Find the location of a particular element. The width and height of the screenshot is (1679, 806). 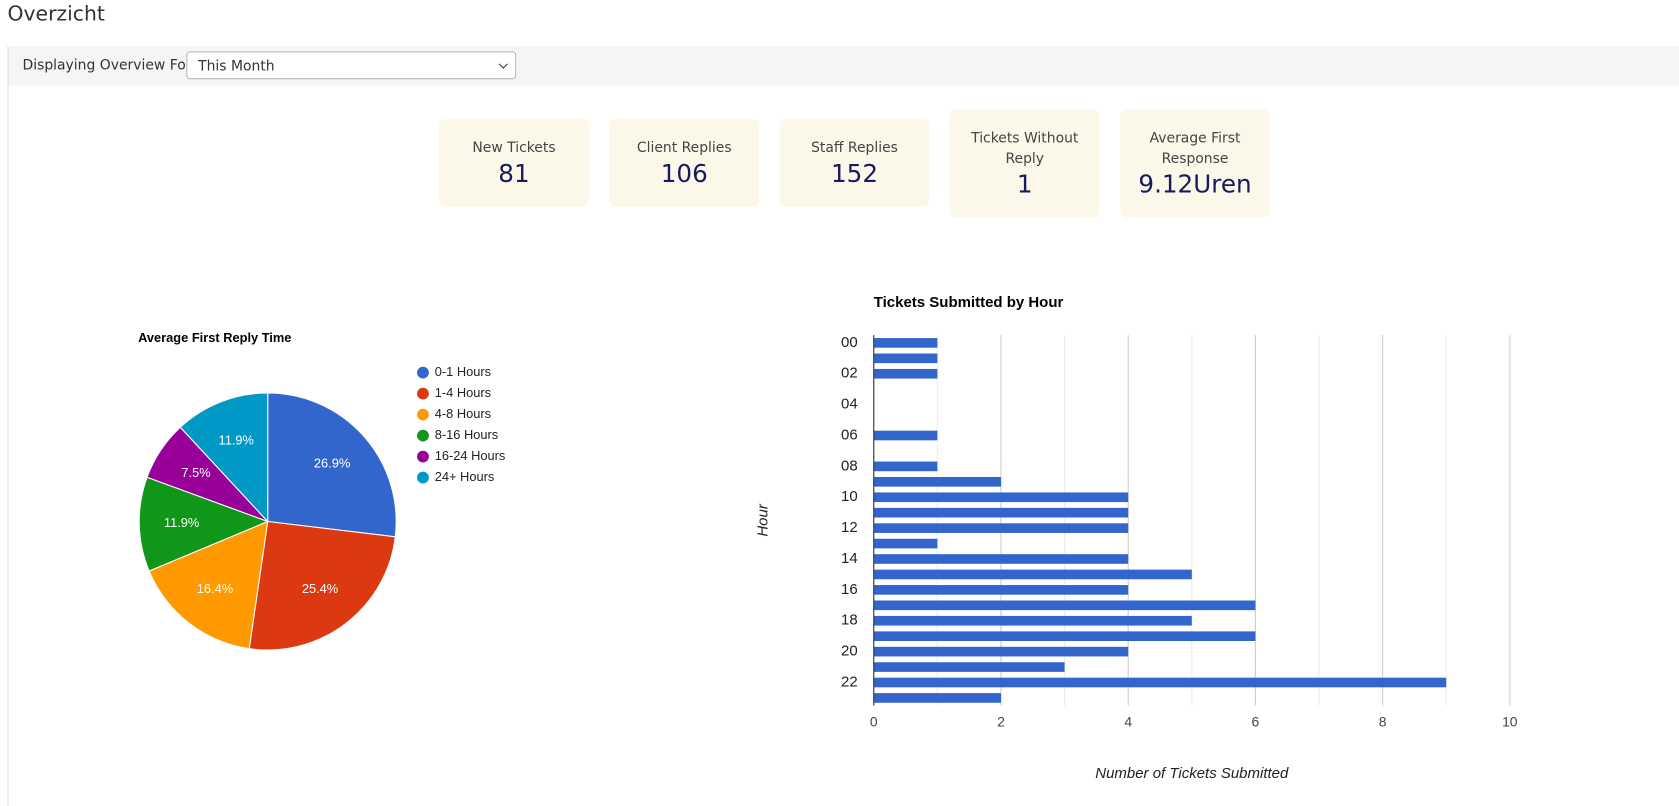

stat-card: Tickets Without Reply 1 is located at coordinates (1024, 162).